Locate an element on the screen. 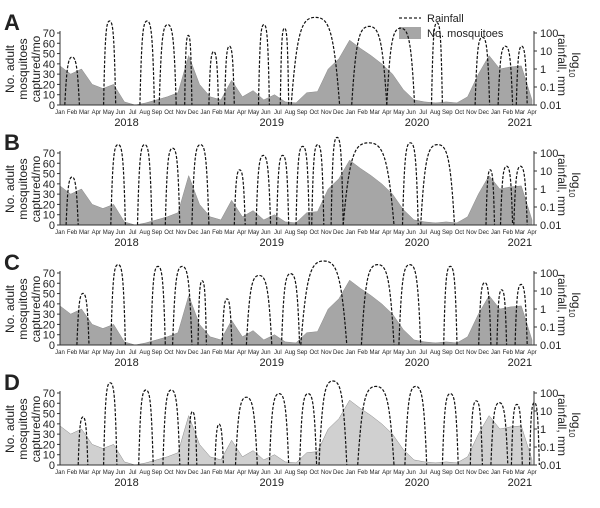  rainfall-series is located at coordinates (302, 303).